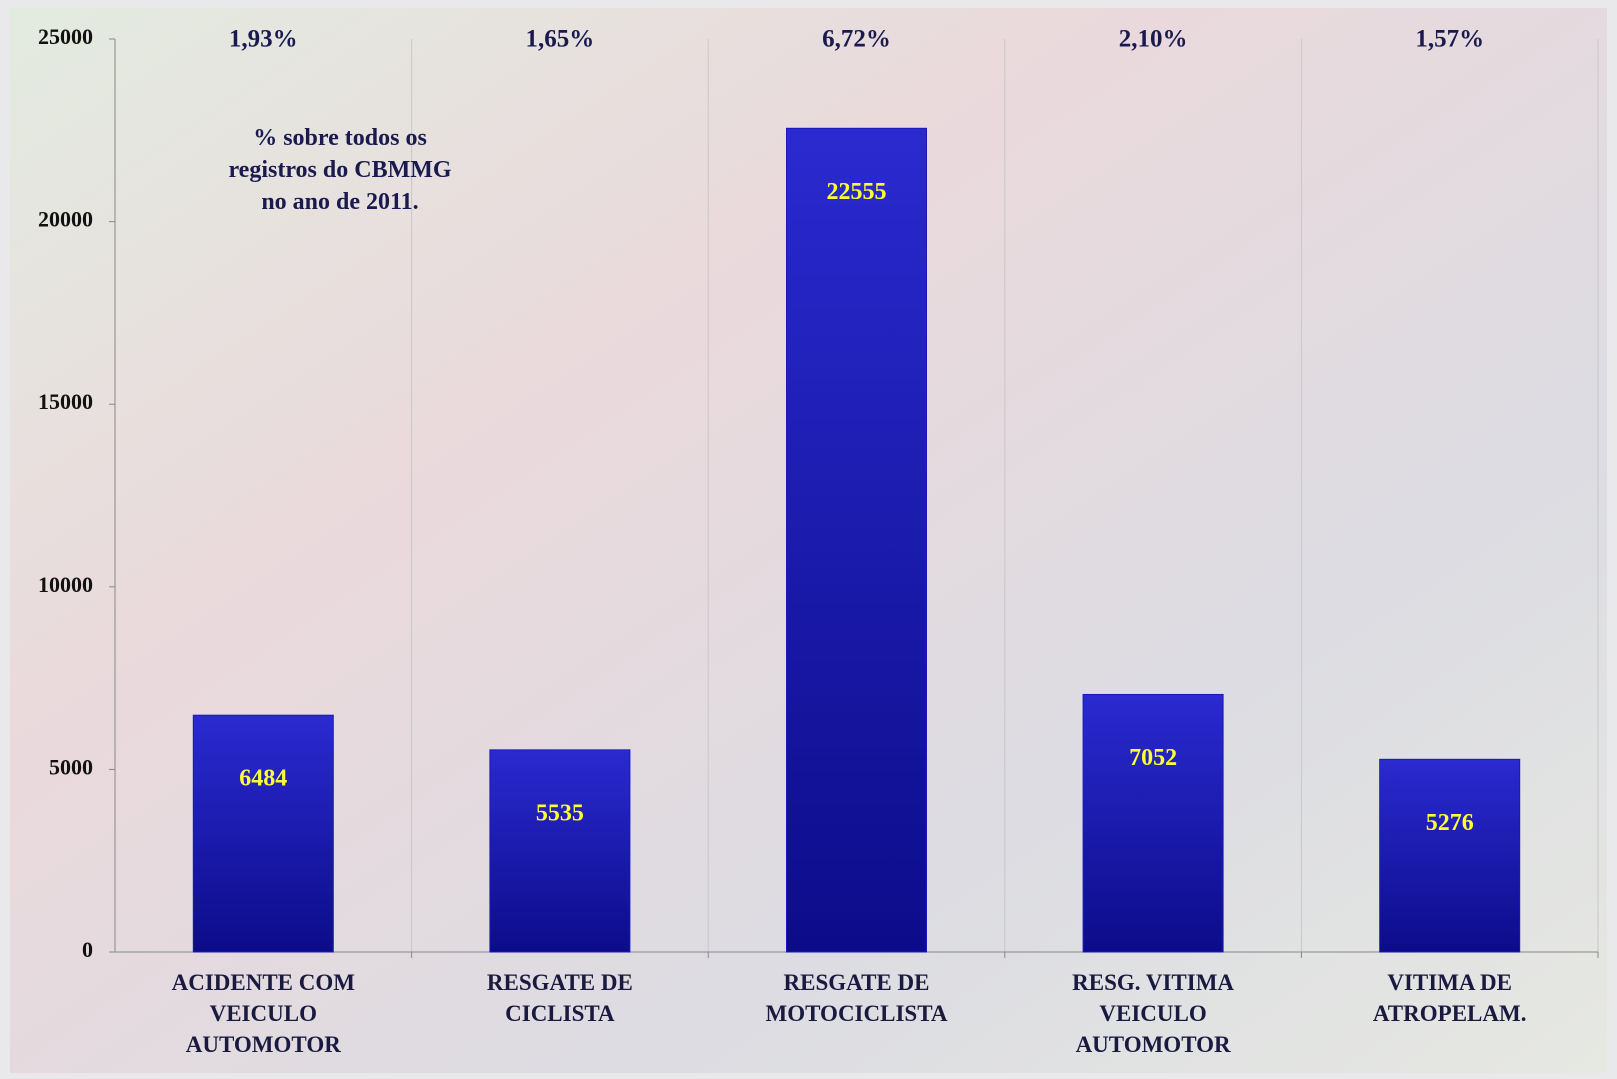 The height and width of the screenshot is (1079, 1617). What do you see at coordinates (1153, 1013) in the screenshot?
I see `x-tick-label: RESG. VITIMA VEICULO AUTOMOTOR` at bounding box center [1153, 1013].